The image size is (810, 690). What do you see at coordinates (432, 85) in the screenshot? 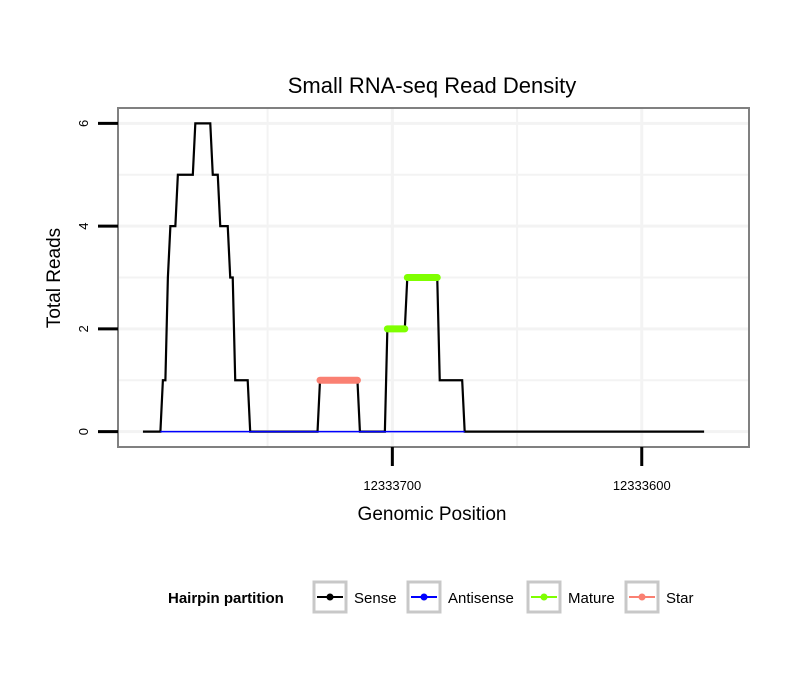
I see `chart-title: Small RNA-seq Read Density` at bounding box center [432, 85].